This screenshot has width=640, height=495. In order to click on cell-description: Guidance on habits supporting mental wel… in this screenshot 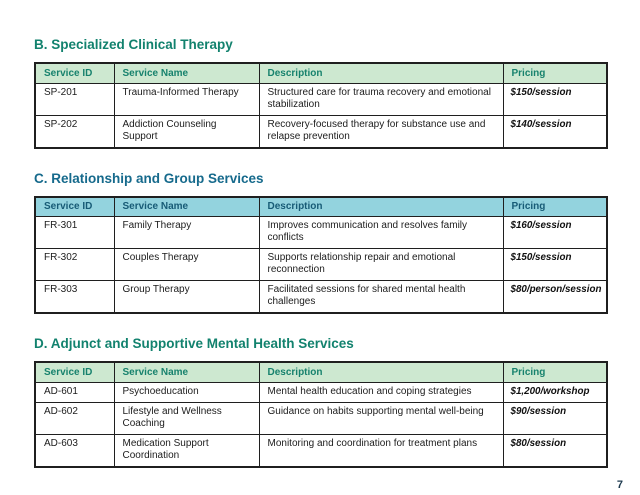, I will do `click(381, 418)`.